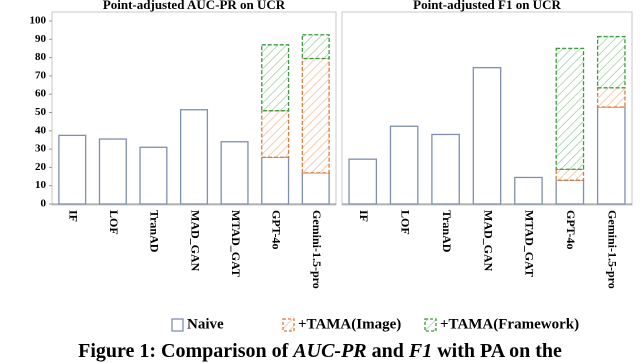  What do you see at coordinates (328, 351) in the screenshot?
I see `caption-part: AUC-PR` at bounding box center [328, 351].